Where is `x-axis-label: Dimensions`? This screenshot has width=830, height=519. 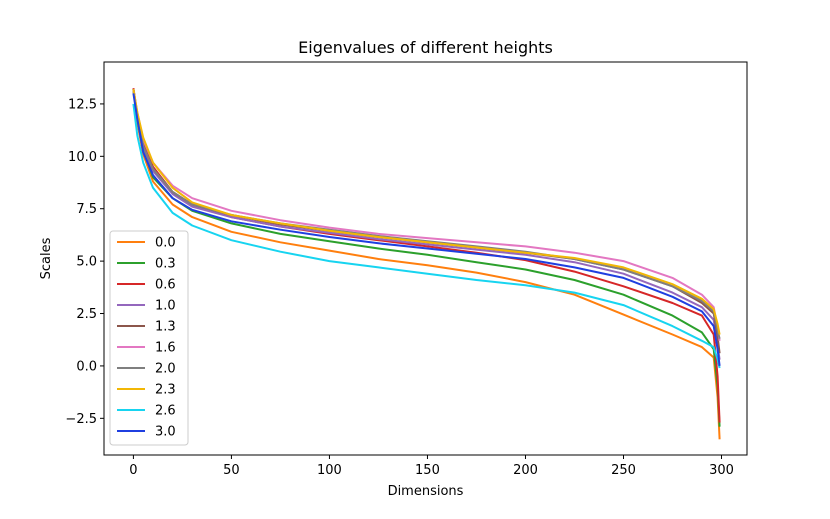
x-axis-label: Dimensions is located at coordinates (426, 491).